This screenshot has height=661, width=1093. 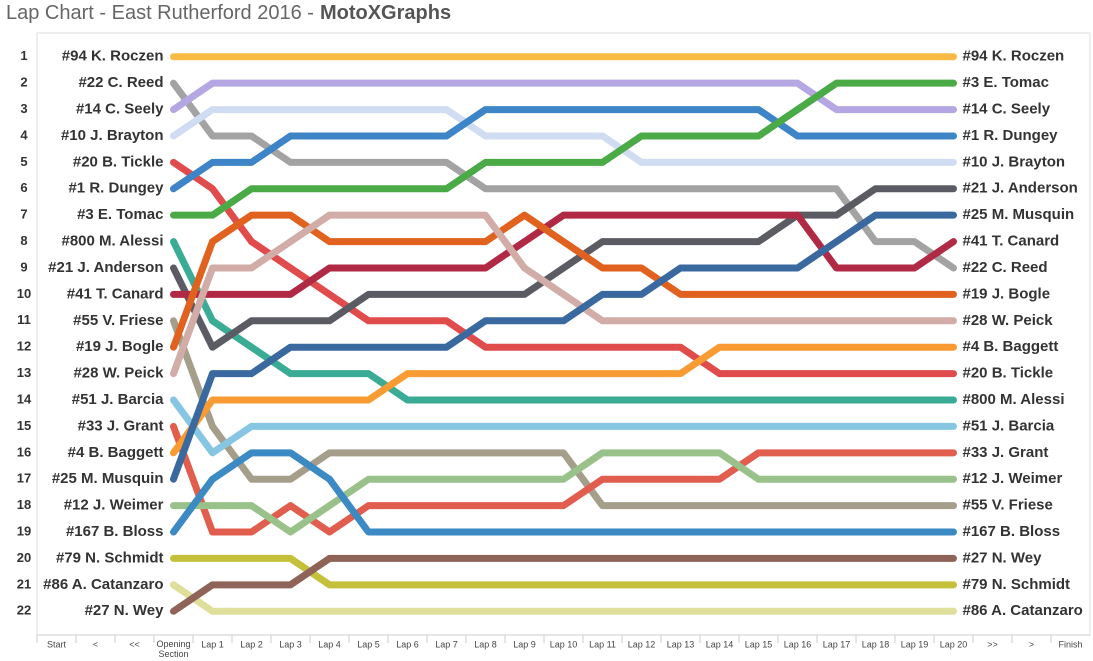 What do you see at coordinates (118, 373) in the screenshot?
I see `start-label: #28 W. Peick` at bounding box center [118, 373].